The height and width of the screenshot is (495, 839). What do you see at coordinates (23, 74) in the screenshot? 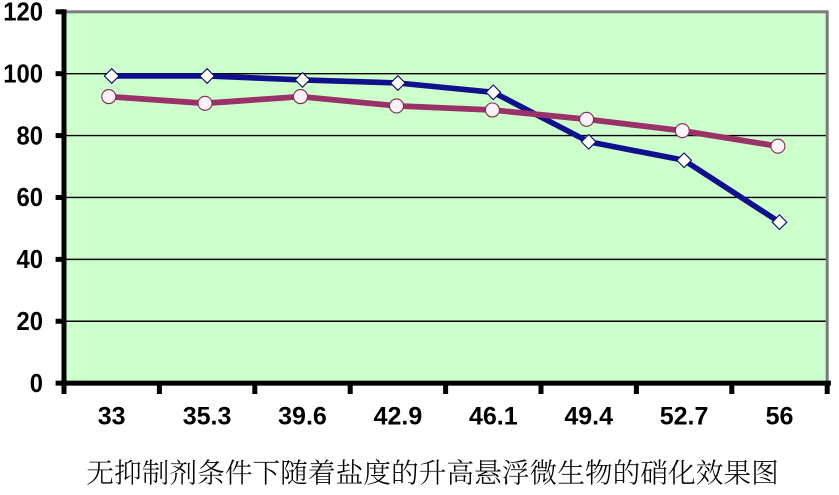
I see `svg-text: 100` at bounding box center [23, 74].